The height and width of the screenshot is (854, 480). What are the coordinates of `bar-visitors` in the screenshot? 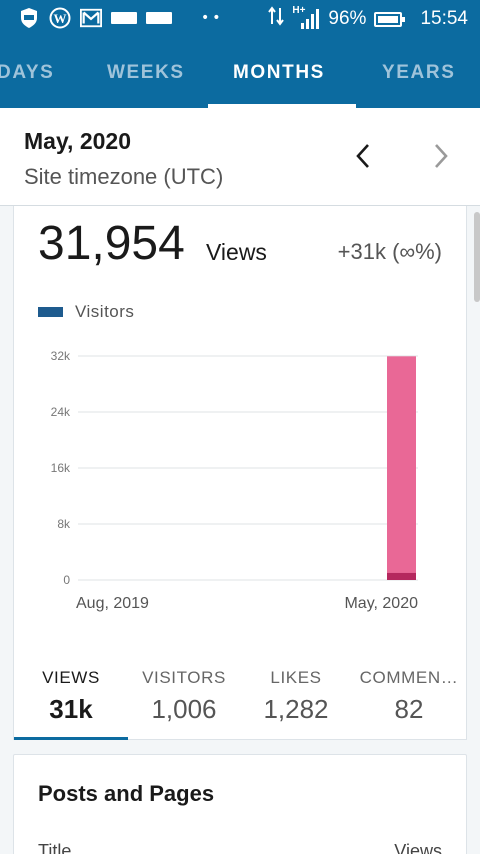 It's located at (401, 576).